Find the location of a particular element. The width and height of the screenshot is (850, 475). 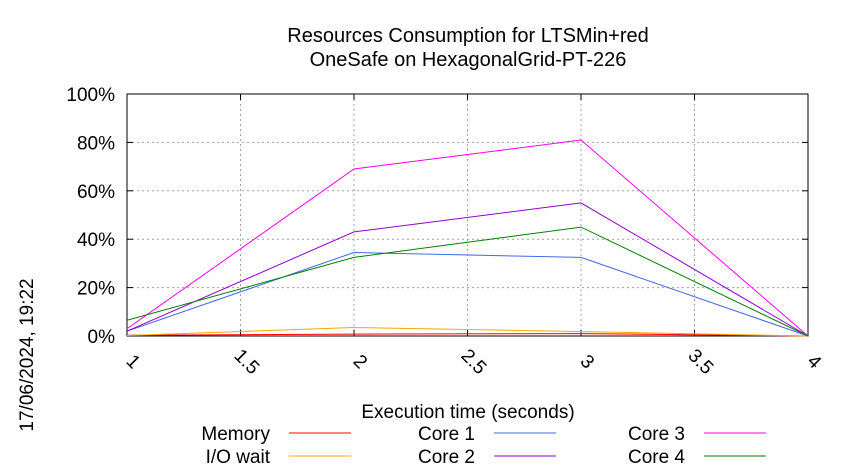

x-tick-label: 3 is located at coordinates (587, 362).